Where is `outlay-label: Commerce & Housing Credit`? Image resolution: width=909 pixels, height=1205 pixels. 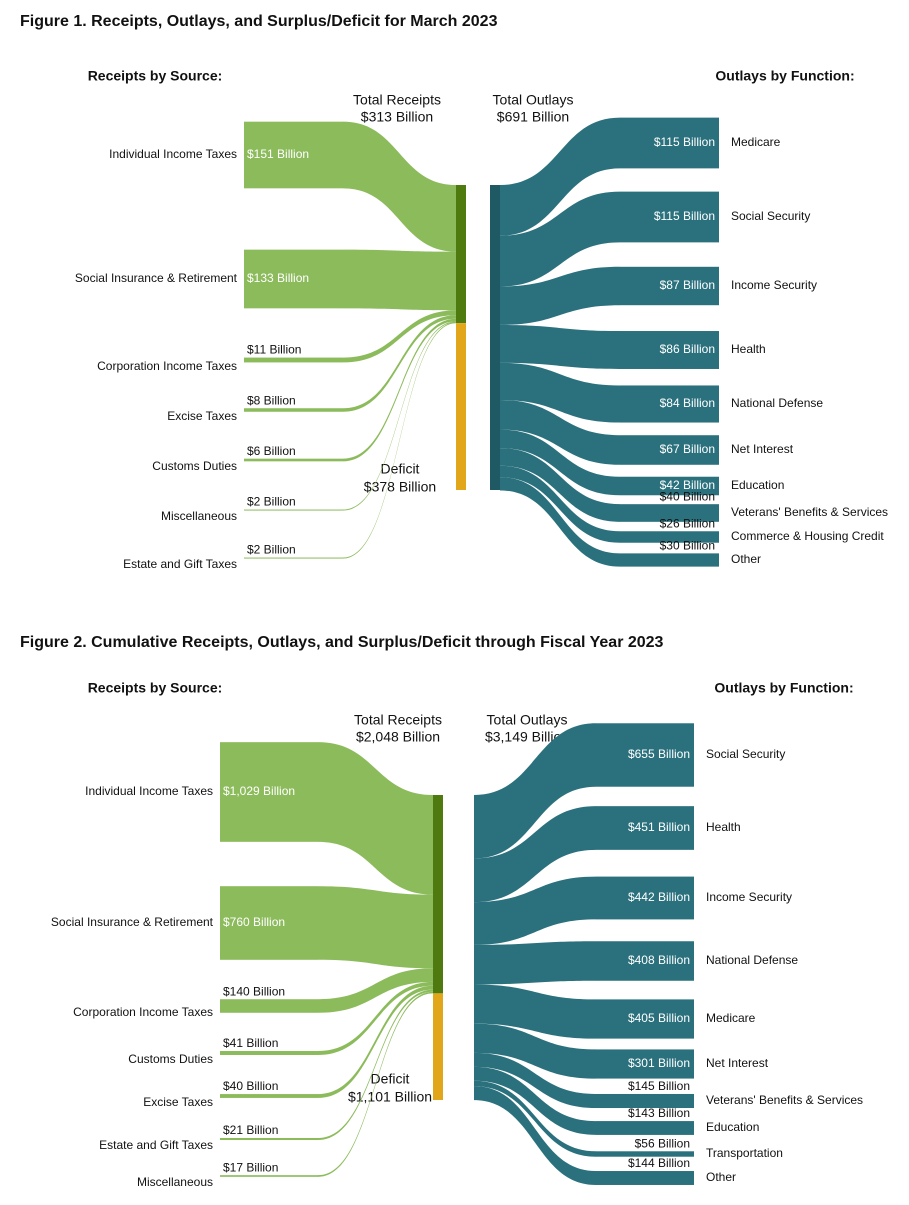
outlay-label: Commerce & Housing Credit is located at coordinates (807, 536).